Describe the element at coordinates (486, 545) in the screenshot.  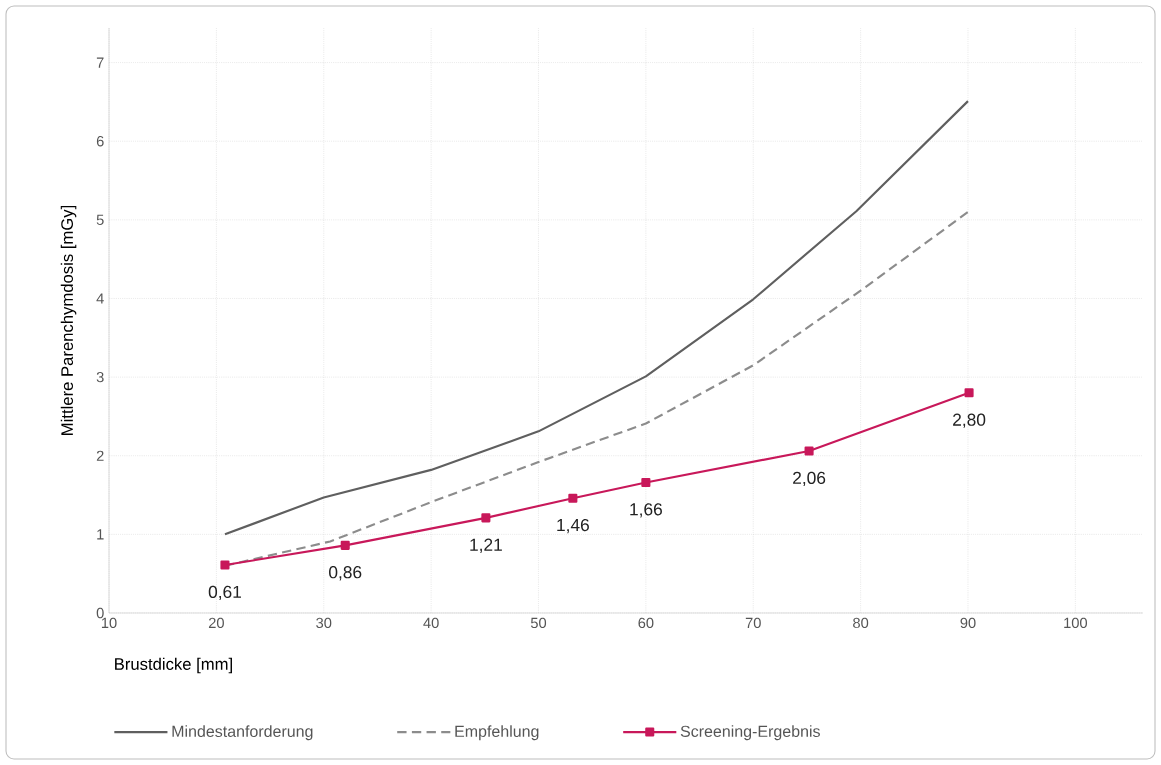
I see `data-label: 1,21` at that location.